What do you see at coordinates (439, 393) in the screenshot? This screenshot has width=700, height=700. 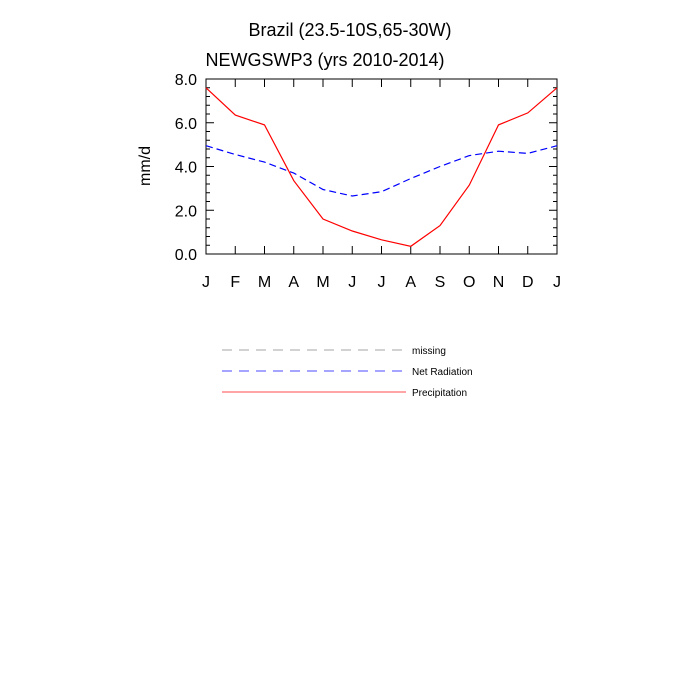 I see `legend-label: Precipitation` at bounding box center [439, 393].